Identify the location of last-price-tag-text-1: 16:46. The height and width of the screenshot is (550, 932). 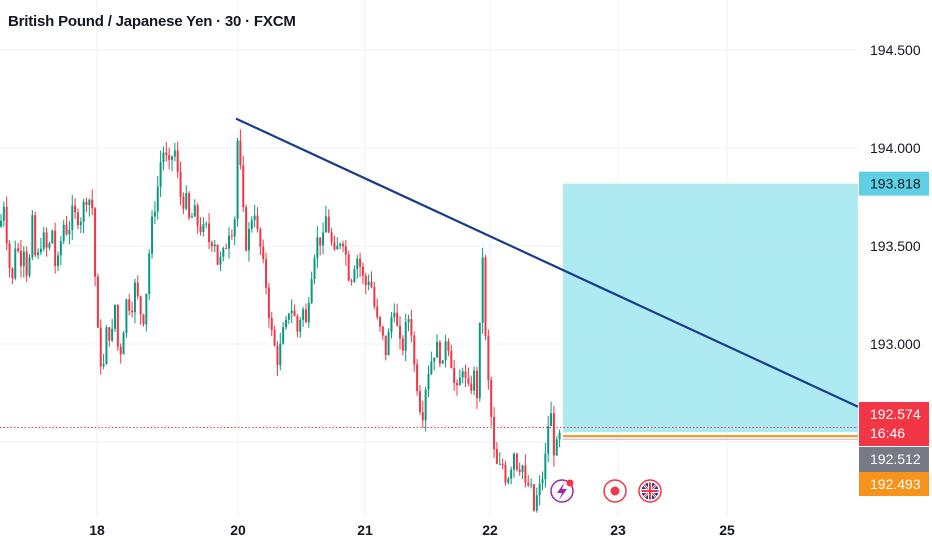
(887, 433).